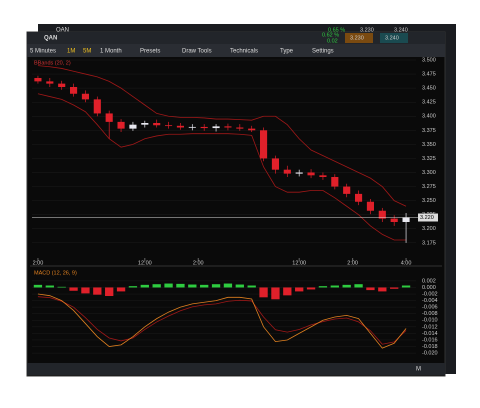 The image size is (480, 408). Describe the element at coordinates (71, 52) in the screenshot. I see `range-1m: 1M` at that location.